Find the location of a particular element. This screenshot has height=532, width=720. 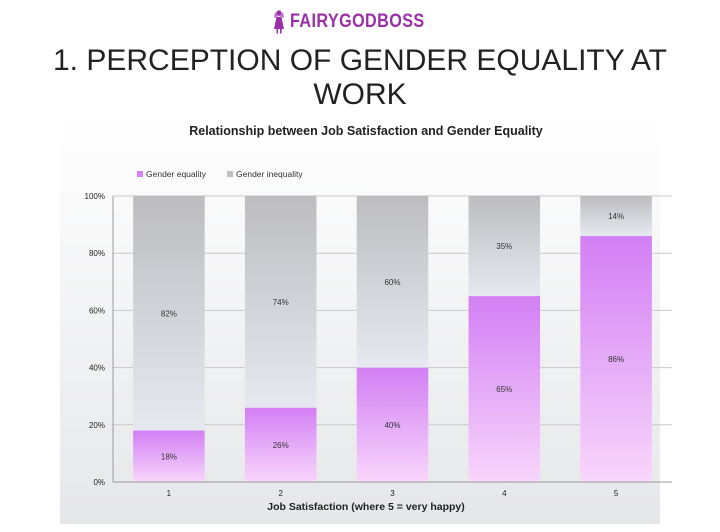

data-label: 40% is located at coordinates (392, 425).